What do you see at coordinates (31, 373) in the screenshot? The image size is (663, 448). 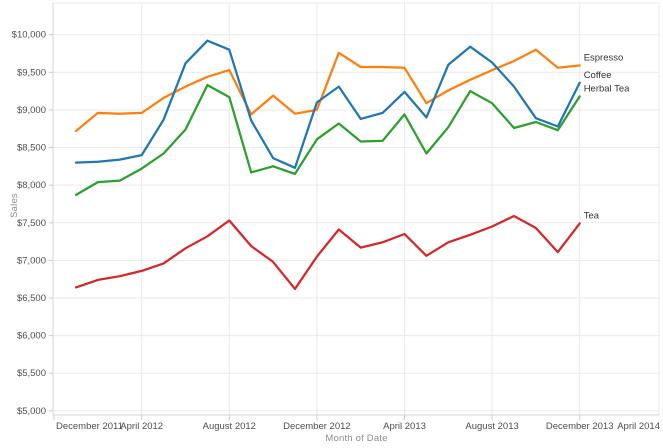 I see `y-tick-label: $5,500` at bounding box center [31, 373].